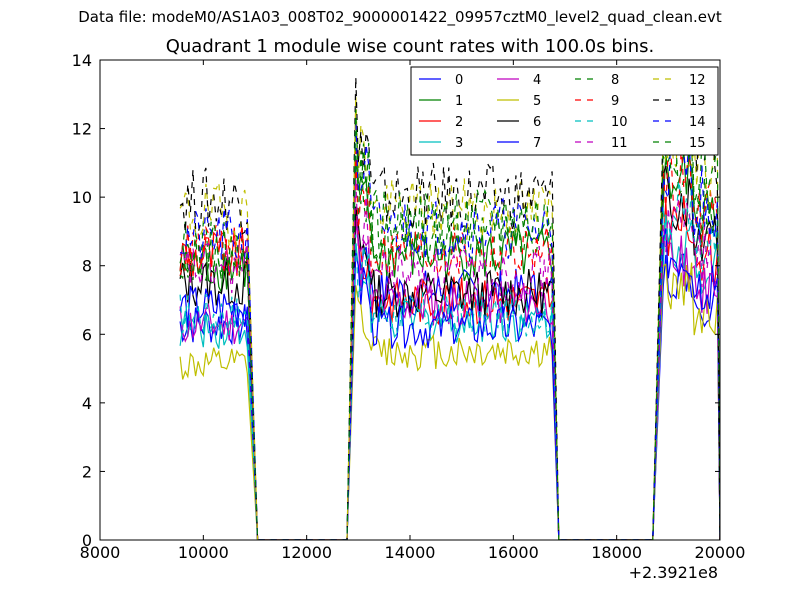 This screenshot has width=800, height=600. What do you see at coordinates (203, 552) in the screenshot?
I see `x-tick-label: 10000` at bounding box center [203, 552].